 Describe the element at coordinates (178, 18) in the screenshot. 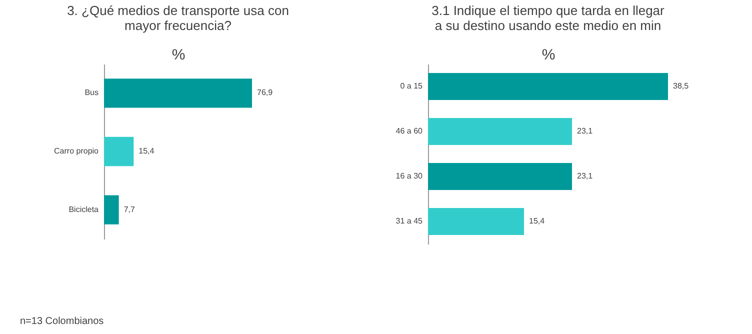

I see `chart-title: 3. ¿Qué medios de transporte usa con mayor frecuencia?` at that location.